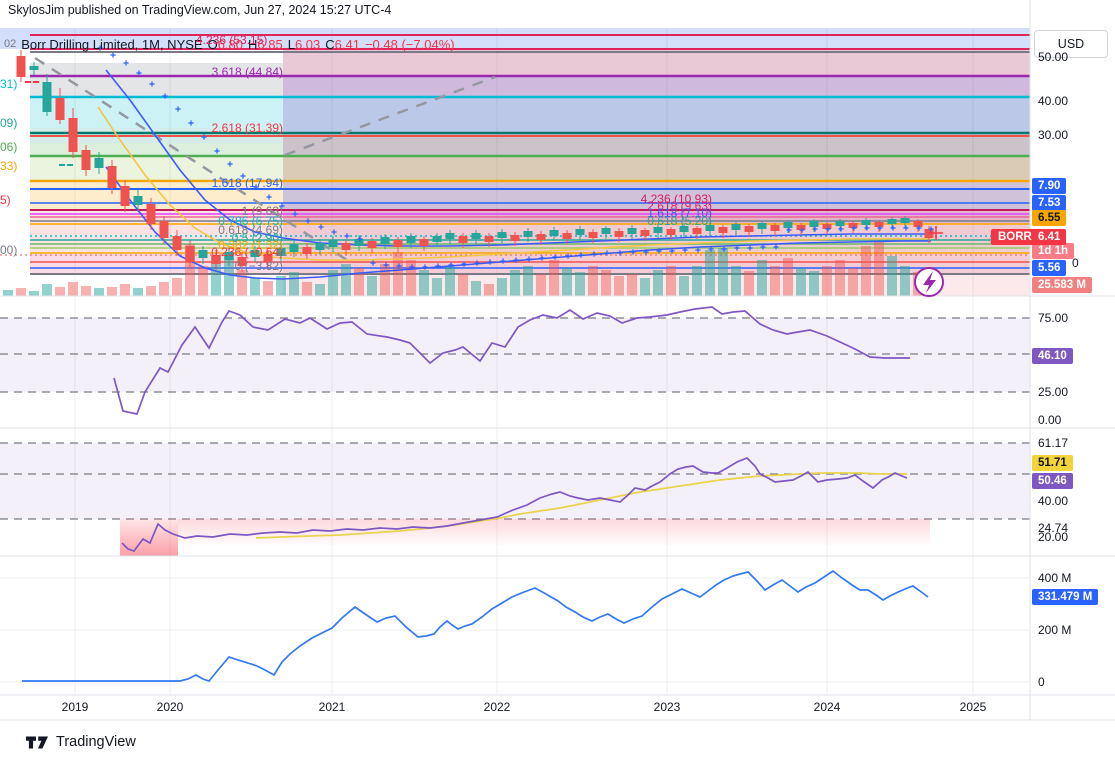 The height and width of the screenshot is (759, 1115). Describe the element at coordinates (827, 707) in the screenshot. I see `time-axis-year: 2024` at that location.